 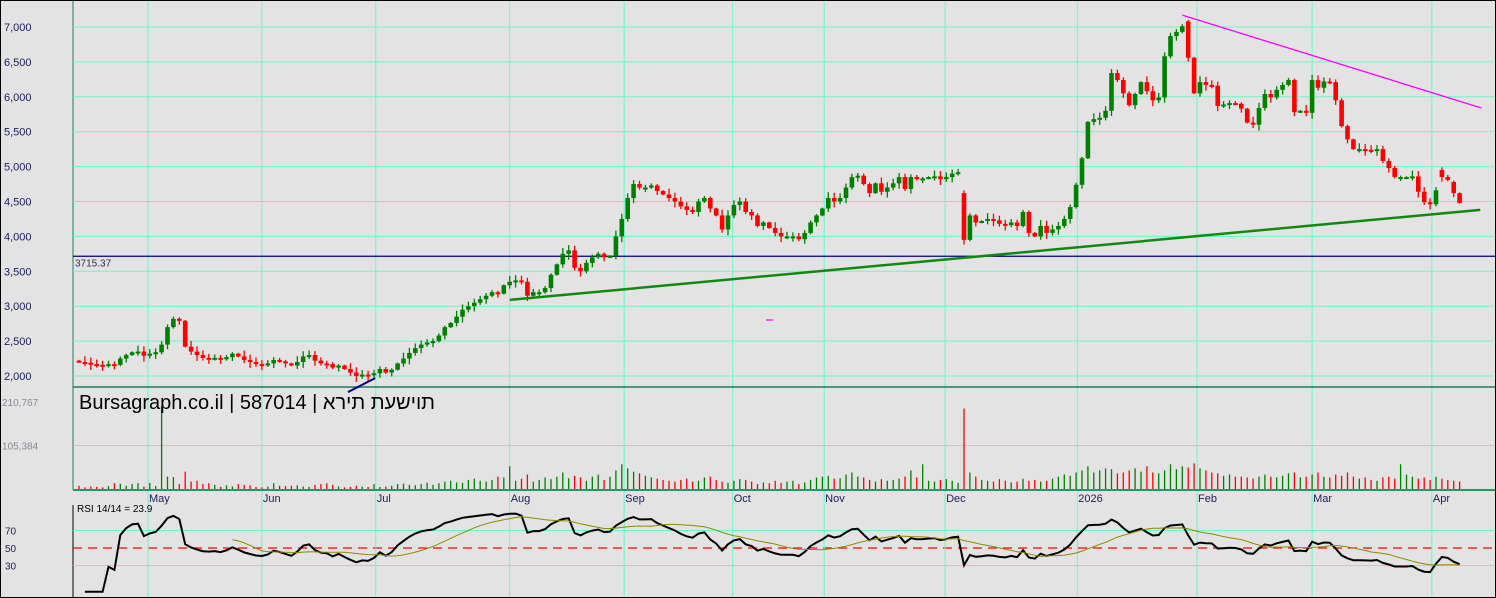 What do you see at coordinates (18, 342) in the screenshot?
I see `price-tick-label: 2,500` at bounding box center [18, 342].